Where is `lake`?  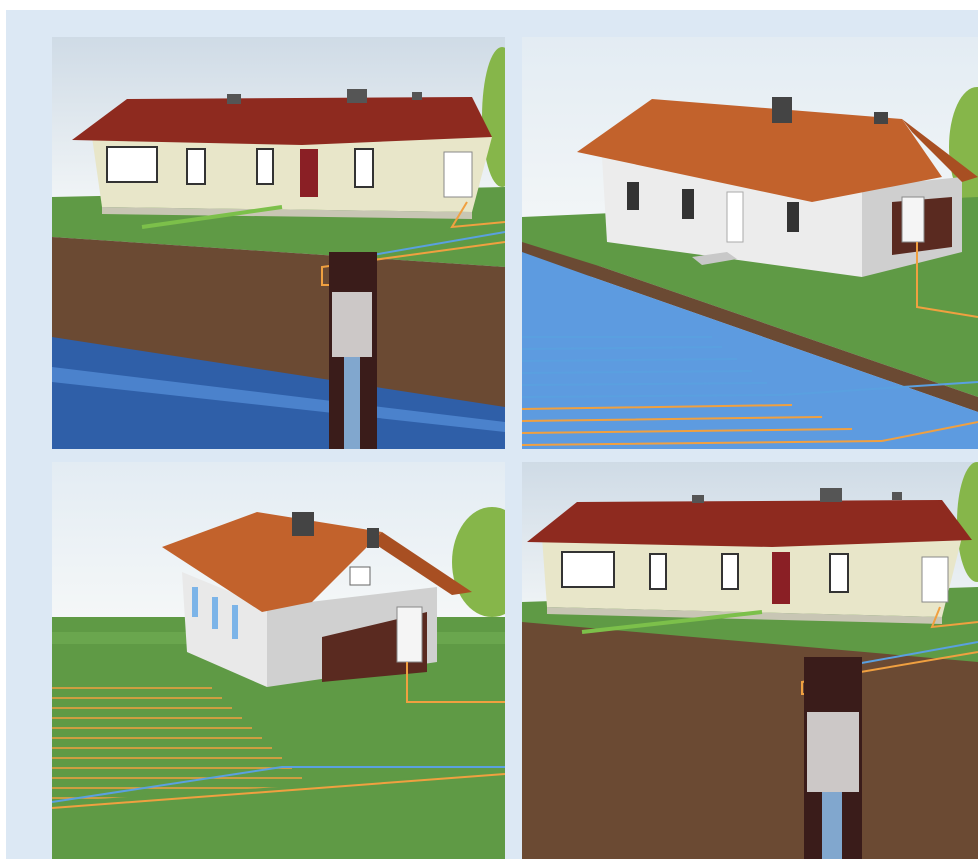 lake is located at coordinates (750, 350).